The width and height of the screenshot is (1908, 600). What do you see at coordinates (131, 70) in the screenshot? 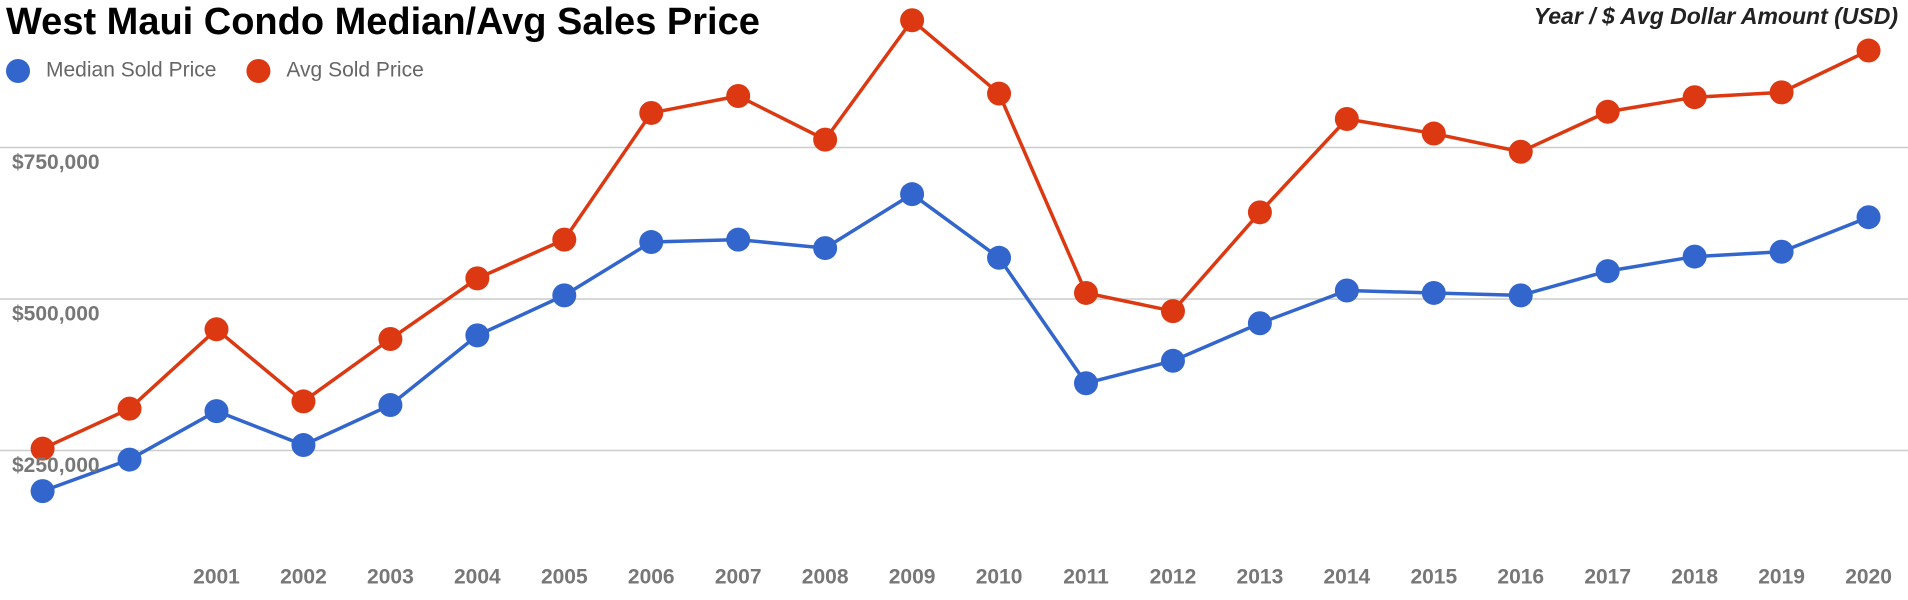
I see `legend-label: Median Sold Price` at bounding box center [131, 70].